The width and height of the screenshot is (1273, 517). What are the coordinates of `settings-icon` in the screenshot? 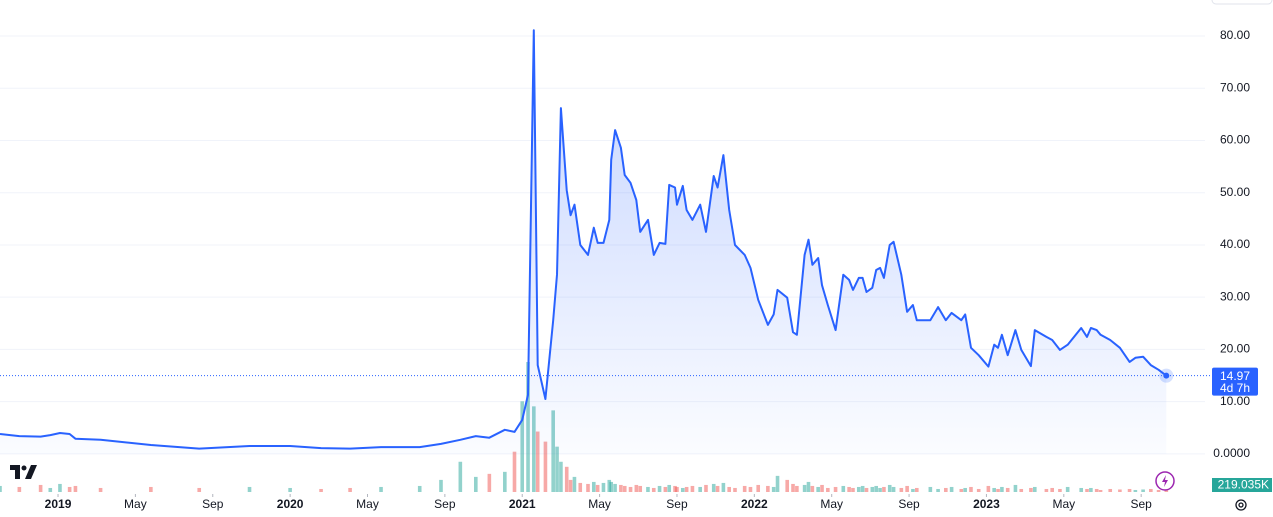 It's located at (1241, 505).